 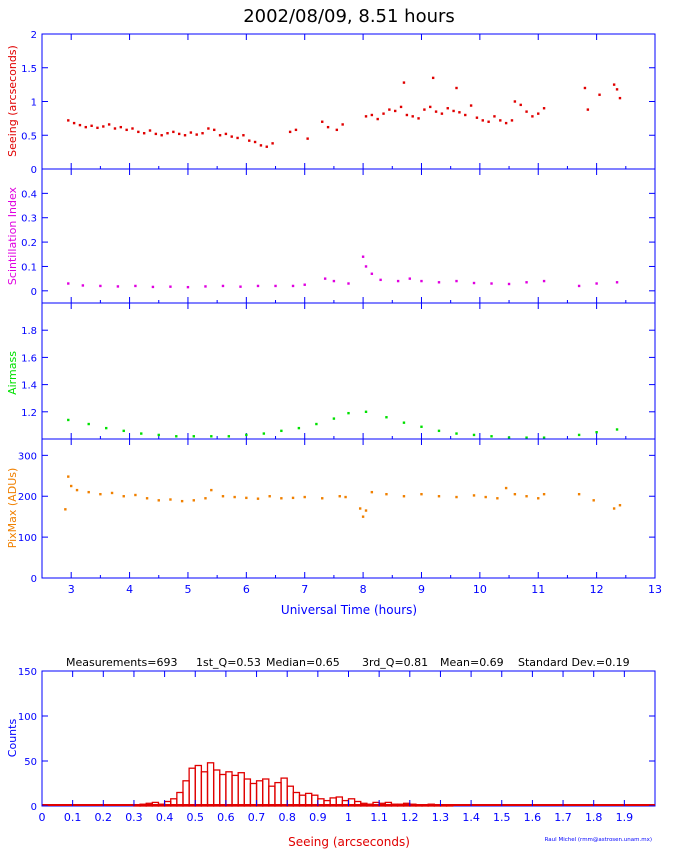 I want to click on seeing-points, so click(x=344, y=112).